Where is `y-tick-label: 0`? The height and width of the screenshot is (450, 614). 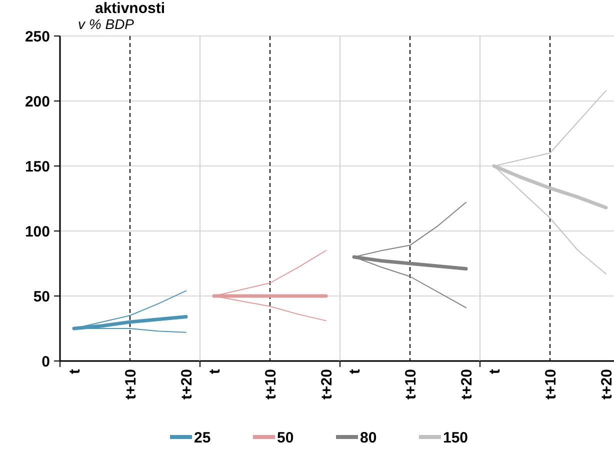
y-tick-label: 0 is located at coordinates (46, 361).